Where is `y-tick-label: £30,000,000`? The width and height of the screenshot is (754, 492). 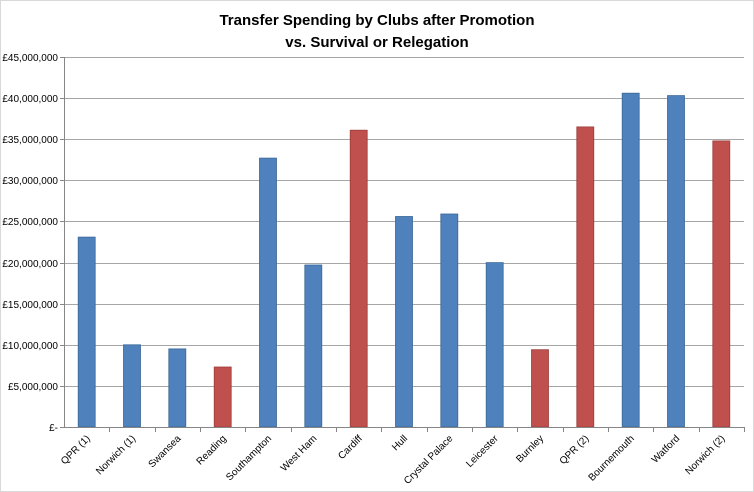 y-tick-label: £30,000,000 is located at coordinates (30, 181).